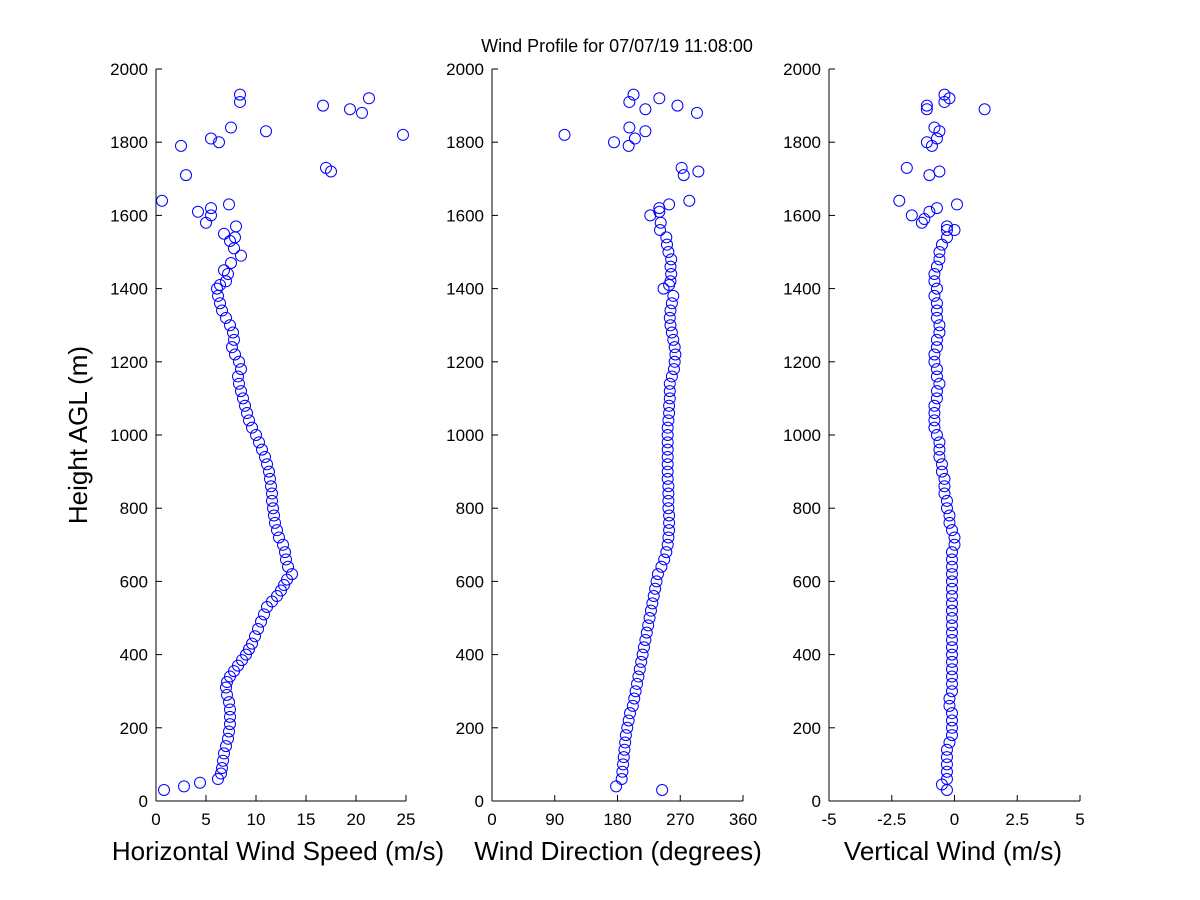  What do you see at coordinates (743, 819) in the screenshot?
I see `direction-x-tick-label: 360` at bounding box center [743, 819].